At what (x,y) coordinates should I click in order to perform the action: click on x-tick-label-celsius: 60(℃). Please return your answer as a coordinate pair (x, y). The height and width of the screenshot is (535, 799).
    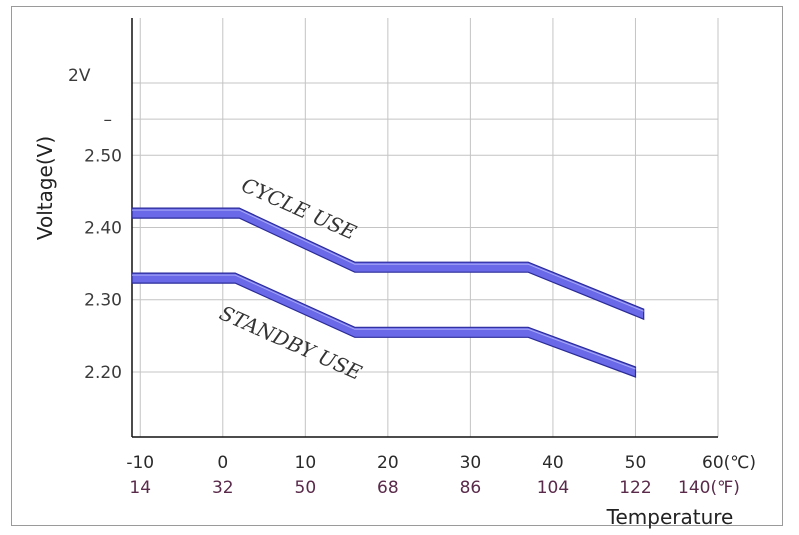
    Looking at the image, I should click on (729, 463).